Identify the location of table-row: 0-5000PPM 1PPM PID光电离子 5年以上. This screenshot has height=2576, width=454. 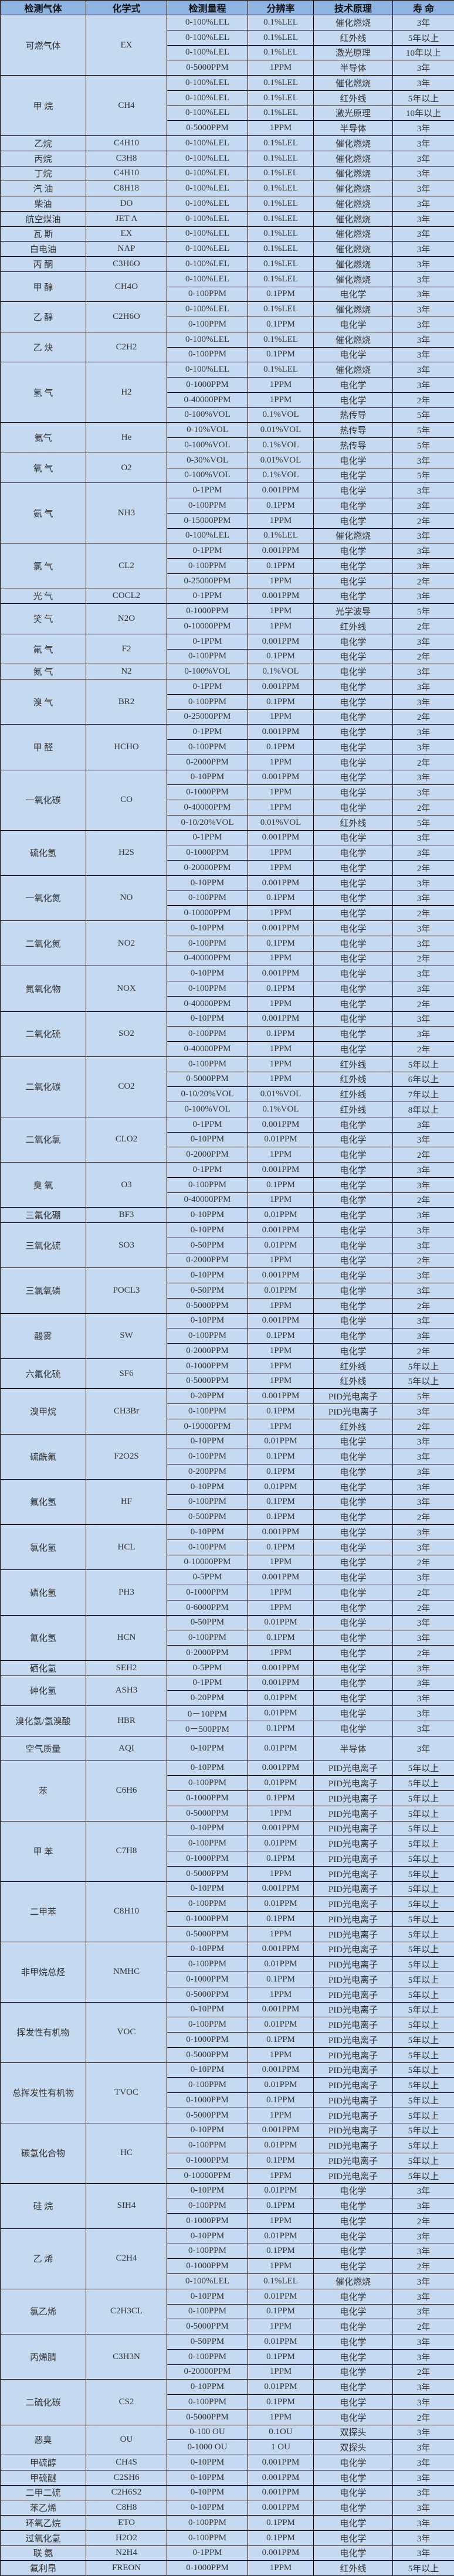
(227, 2115).